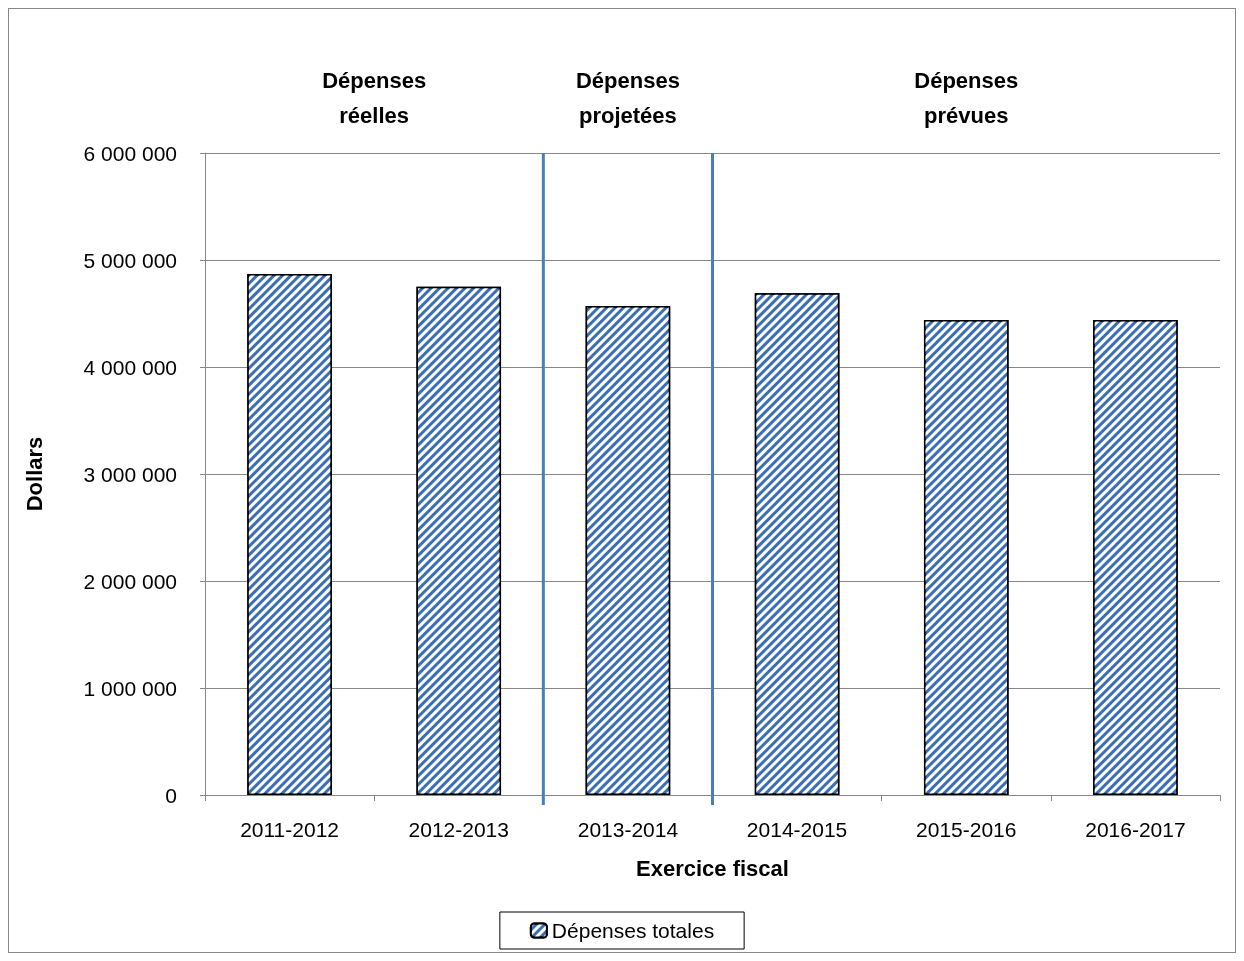  What do you see at coordinates (290, 829) in the screenshot?
I see `x-tick-label: 2011-2012` at bounding box center [290, 829].